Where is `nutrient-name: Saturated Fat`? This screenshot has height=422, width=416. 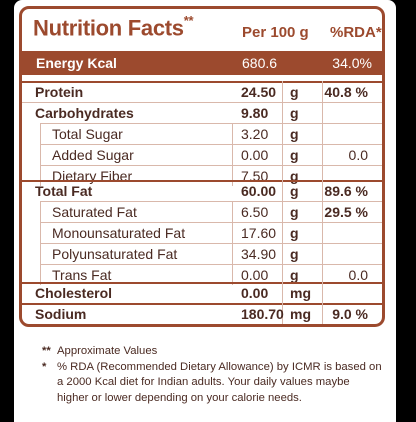 nutrient-name: Saturated Fat is located at coordinates (94, 212).